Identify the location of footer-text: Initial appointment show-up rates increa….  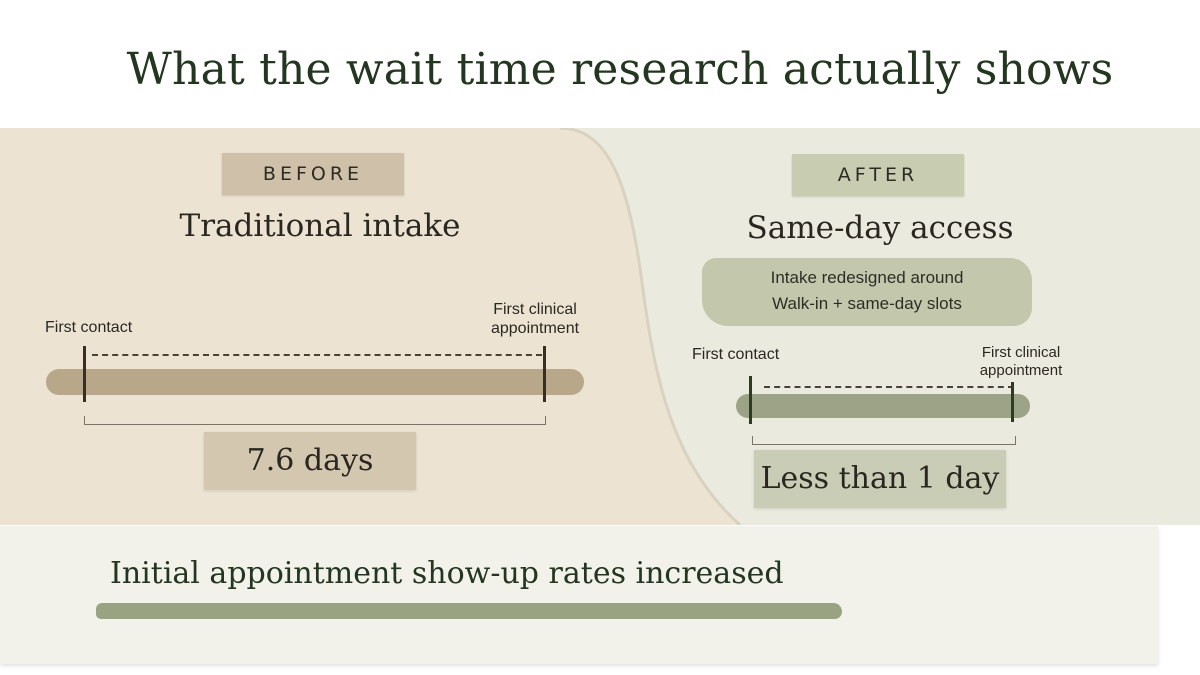
(447, 573).